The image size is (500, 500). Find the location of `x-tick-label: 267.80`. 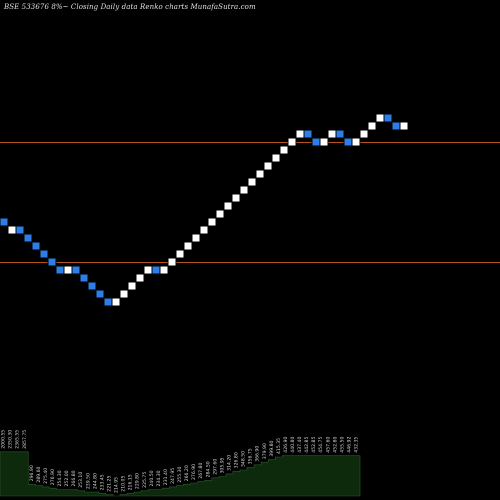

x-tick-label: 267.80 is located at coordinates (201, 471).